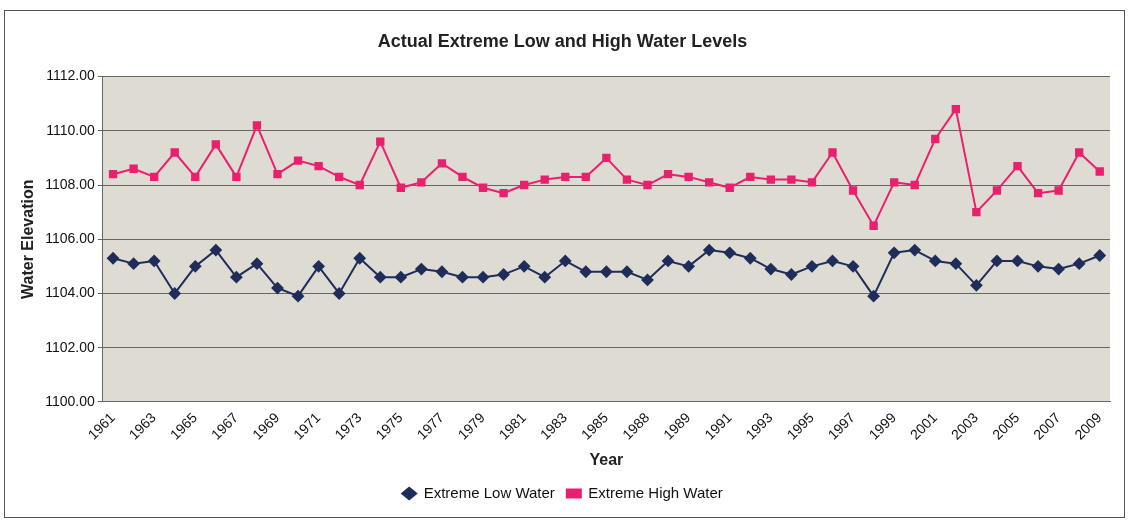 This screenshot has height=522, width=1131. What do you see at coordinates (70, 400) in the screenshot?
I see `y-tick-label: 1100.00` at bounding box center [70, 400].